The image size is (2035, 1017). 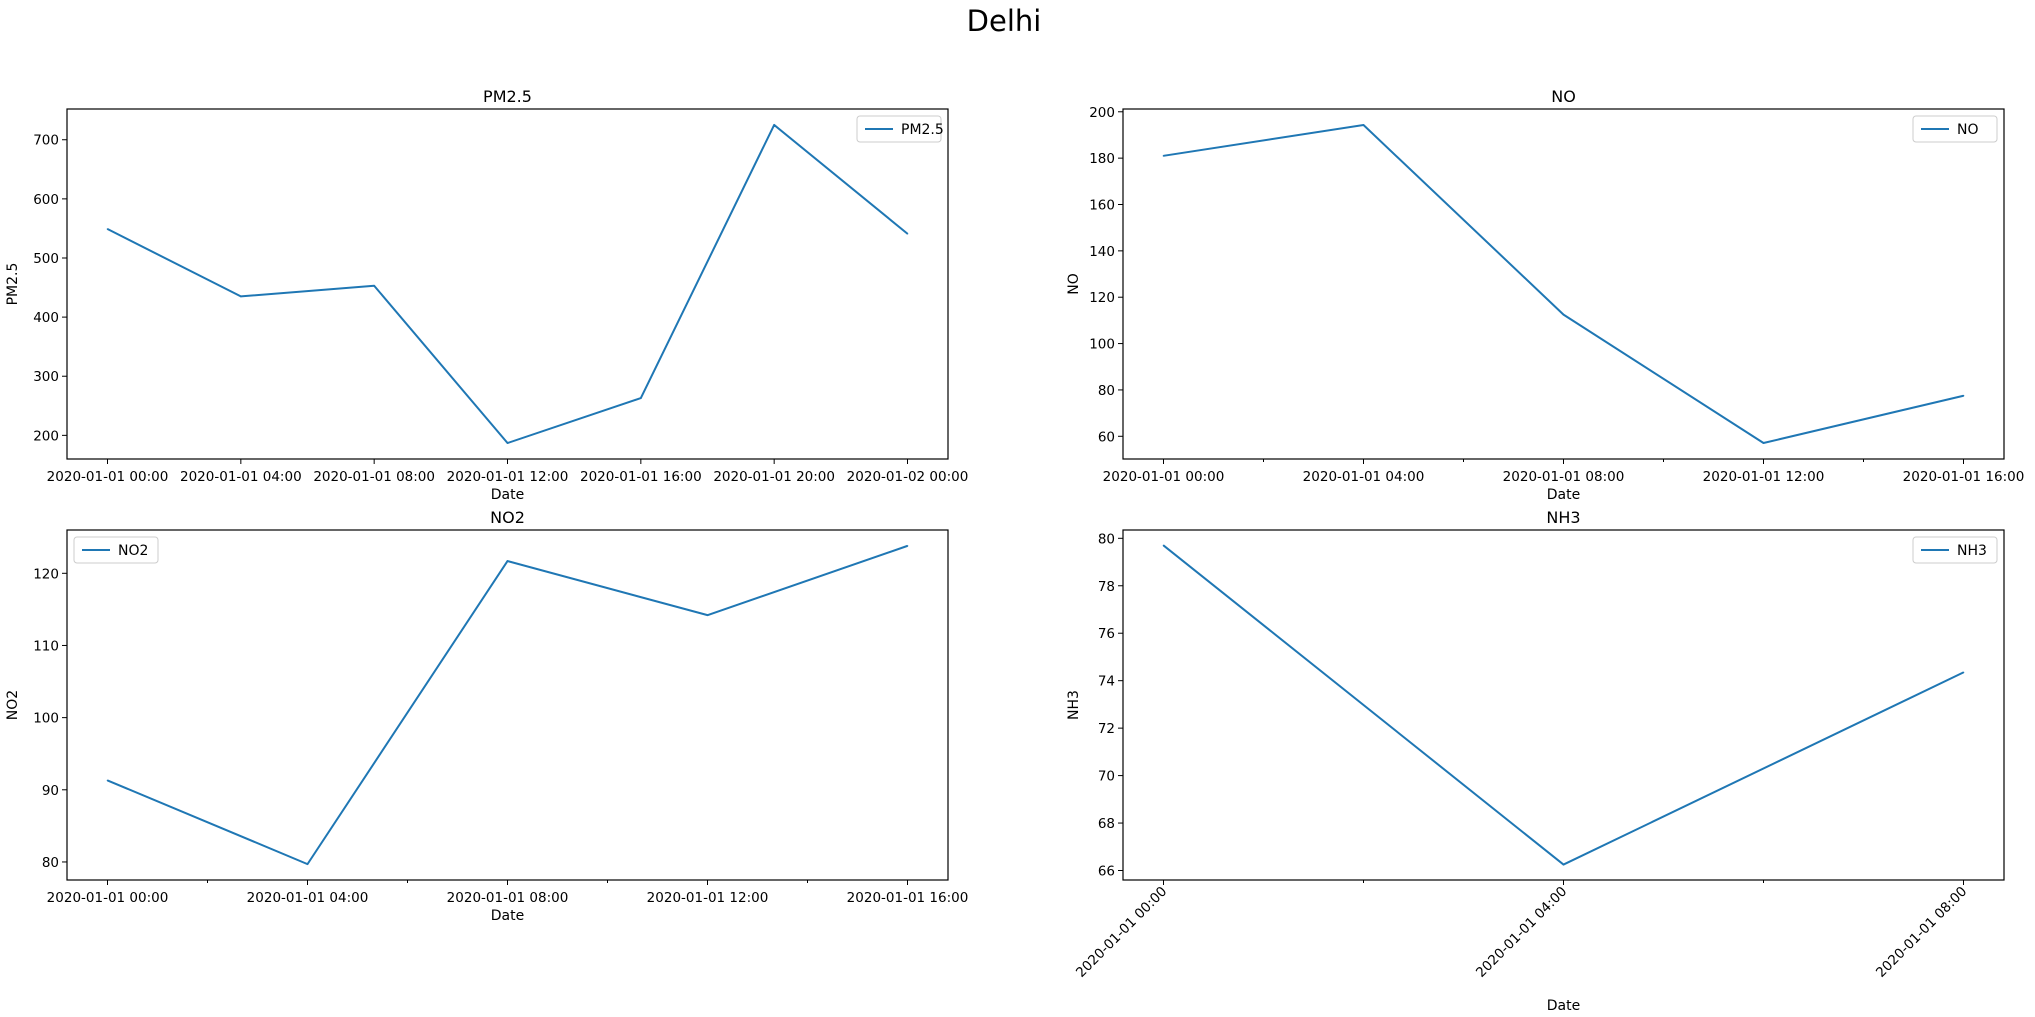 I want to click on nh3-legend-label: NH3, so click(x=1972, y=551).